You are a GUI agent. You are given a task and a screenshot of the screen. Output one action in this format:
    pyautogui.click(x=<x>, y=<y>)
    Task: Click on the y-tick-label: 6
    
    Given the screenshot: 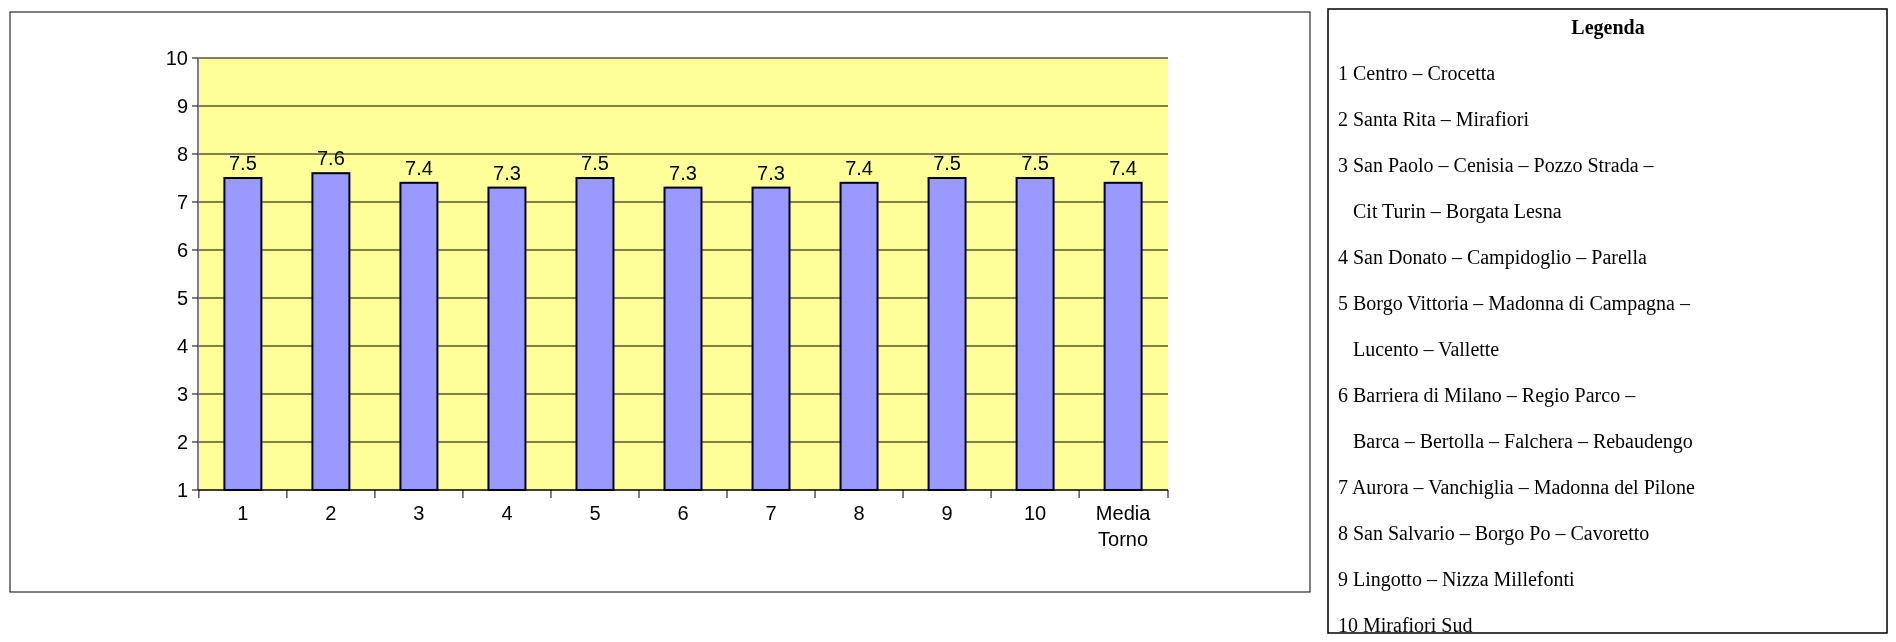 What is the action you would take?
    pyautogui.click(x=182, y=250)
    